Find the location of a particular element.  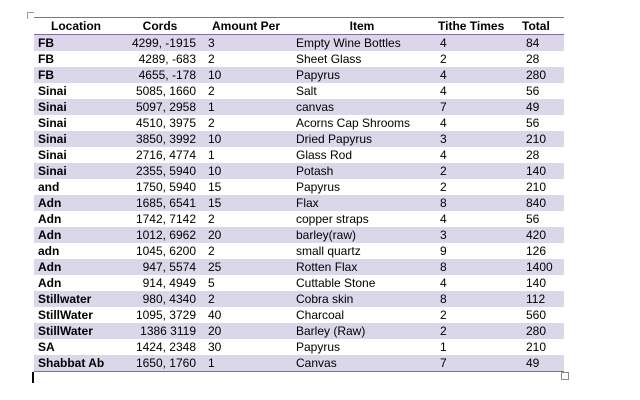

cell-total: 140 is located at coordinates (536, 282).